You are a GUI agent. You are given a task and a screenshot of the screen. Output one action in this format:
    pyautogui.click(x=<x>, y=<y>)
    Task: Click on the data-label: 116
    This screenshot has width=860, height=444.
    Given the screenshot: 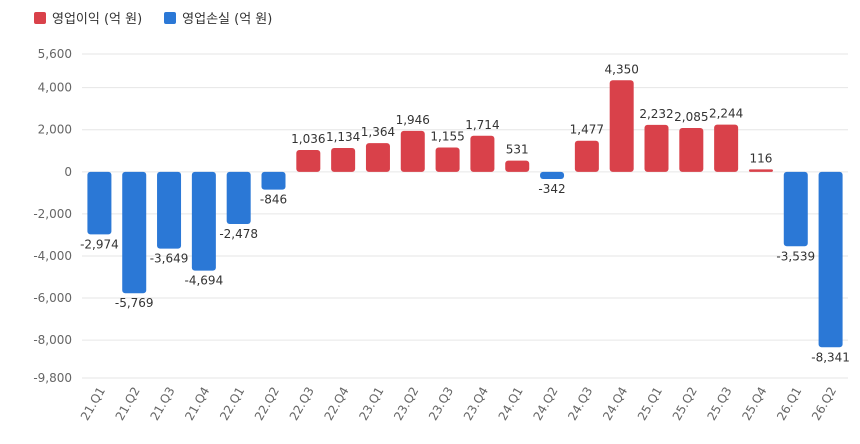 What is the action you would take?
    pyautogui.click(x=761, y=158)
    